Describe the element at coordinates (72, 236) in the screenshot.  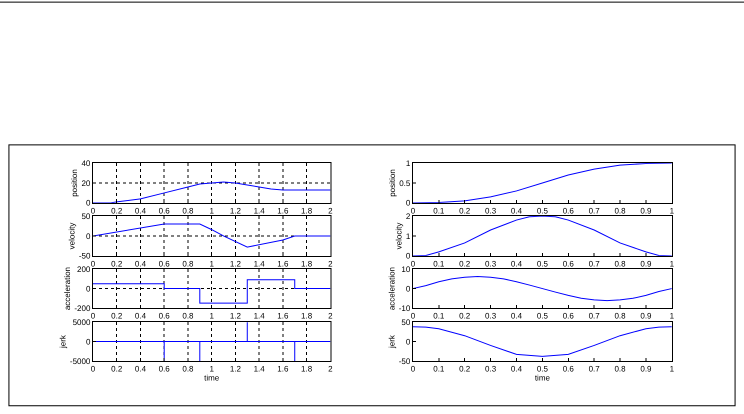
I see `y-axis-title: velocity` at that location.